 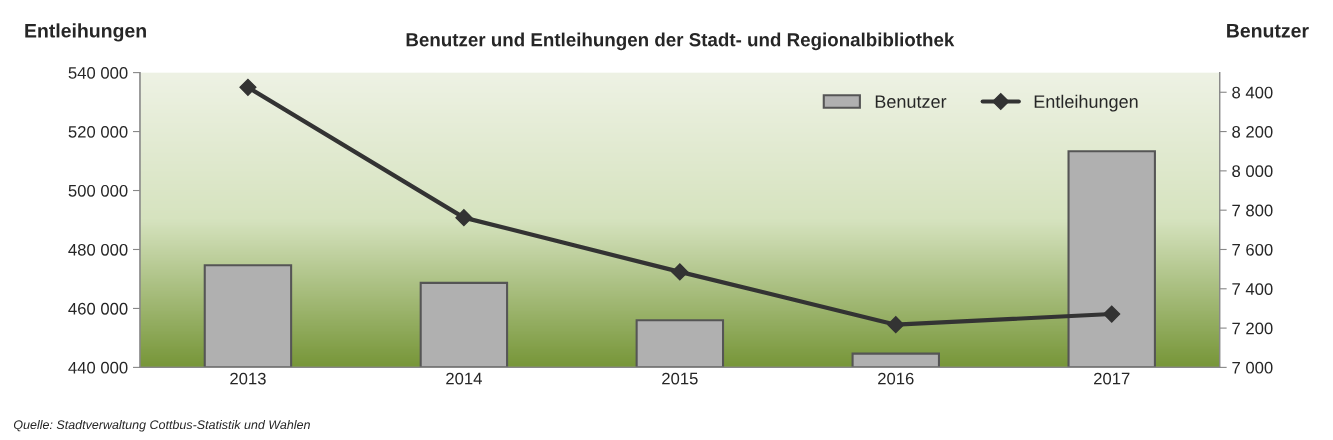 What do you see at coordinates (98, 308) in the screenshot?
I see `y-tick-label: 460 000` at bounding box center [98, 308].